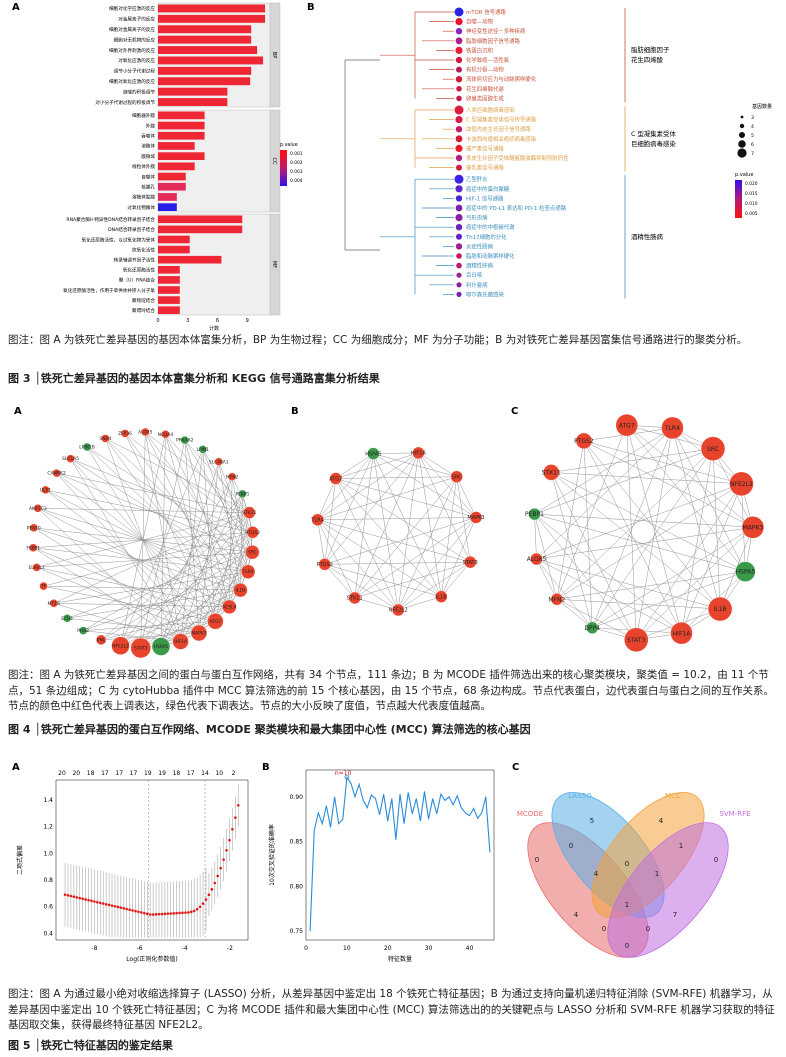 Image resolution: width=786 pixels, height=1057 pixels. What do you see at coordinates (148, 156) in the screenshot?
I see `go-term-label: 膜微域` at bounding box center [148, 156].